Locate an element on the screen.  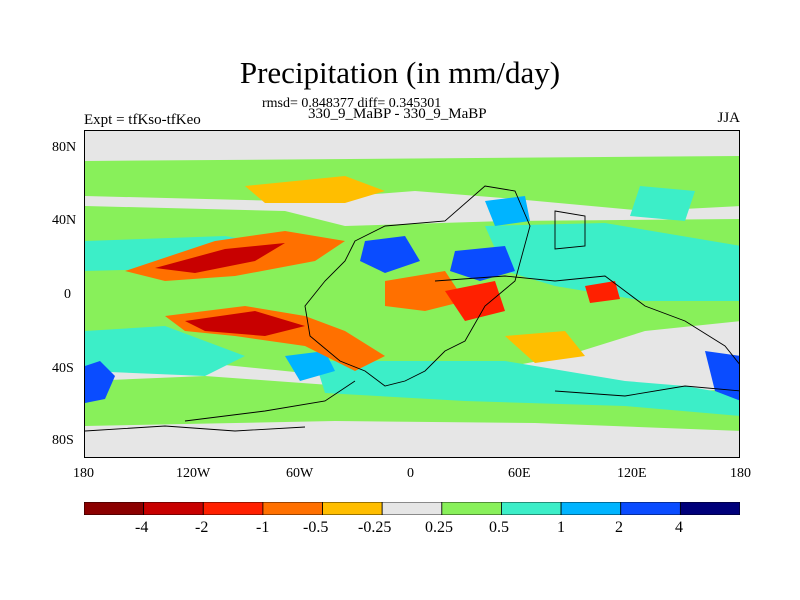
colorbar-label: -0.5 is located at coordinates (316, 527).